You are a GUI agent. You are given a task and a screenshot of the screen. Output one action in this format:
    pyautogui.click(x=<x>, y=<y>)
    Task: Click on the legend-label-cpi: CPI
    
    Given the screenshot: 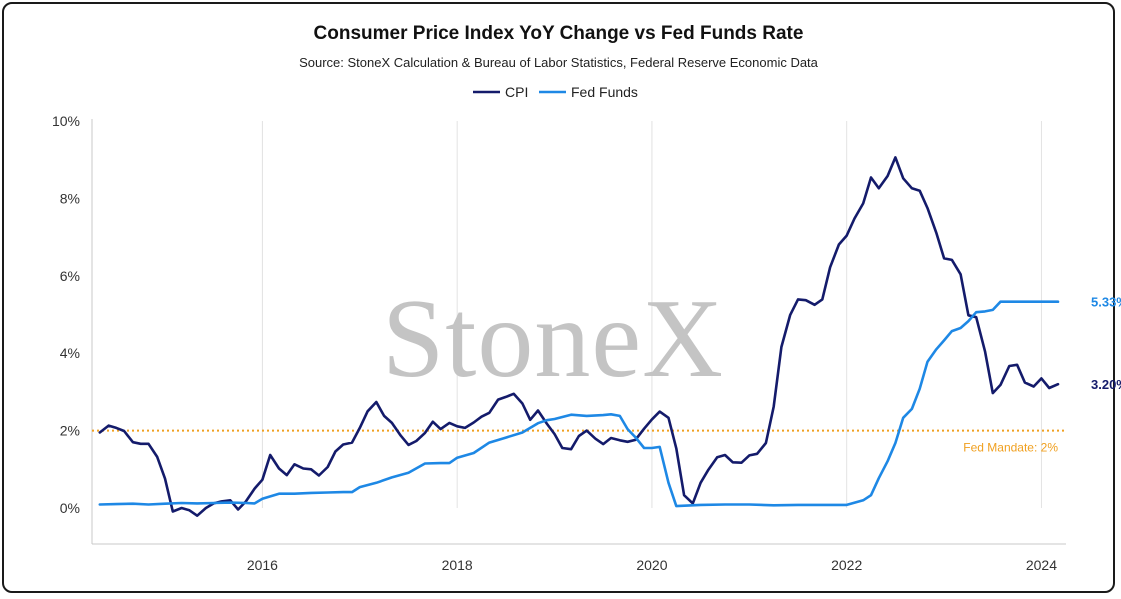 What is the action you would take?
    pyautogui.click(x=516, y=92)
    